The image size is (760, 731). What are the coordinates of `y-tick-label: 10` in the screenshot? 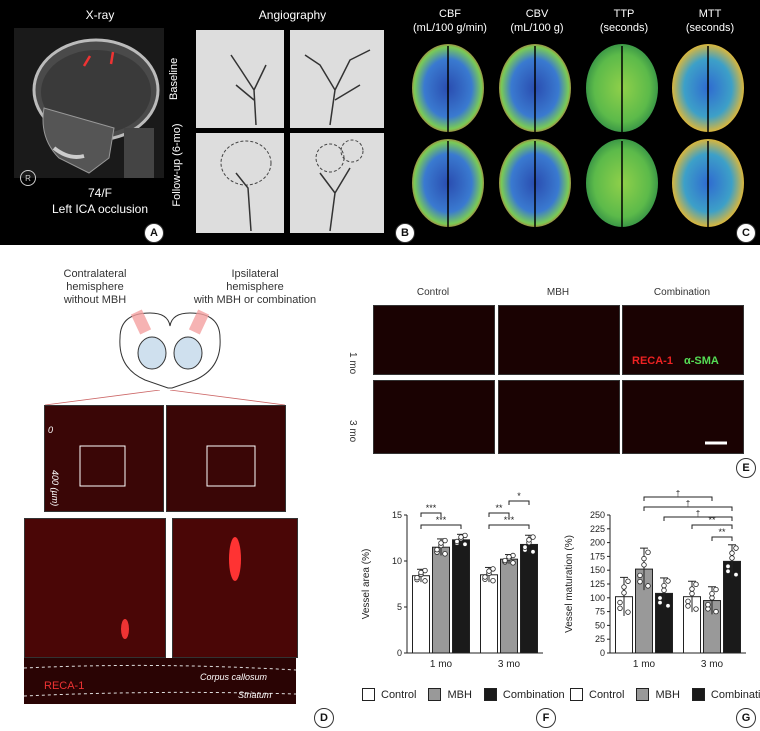 It's located at (397, 561).